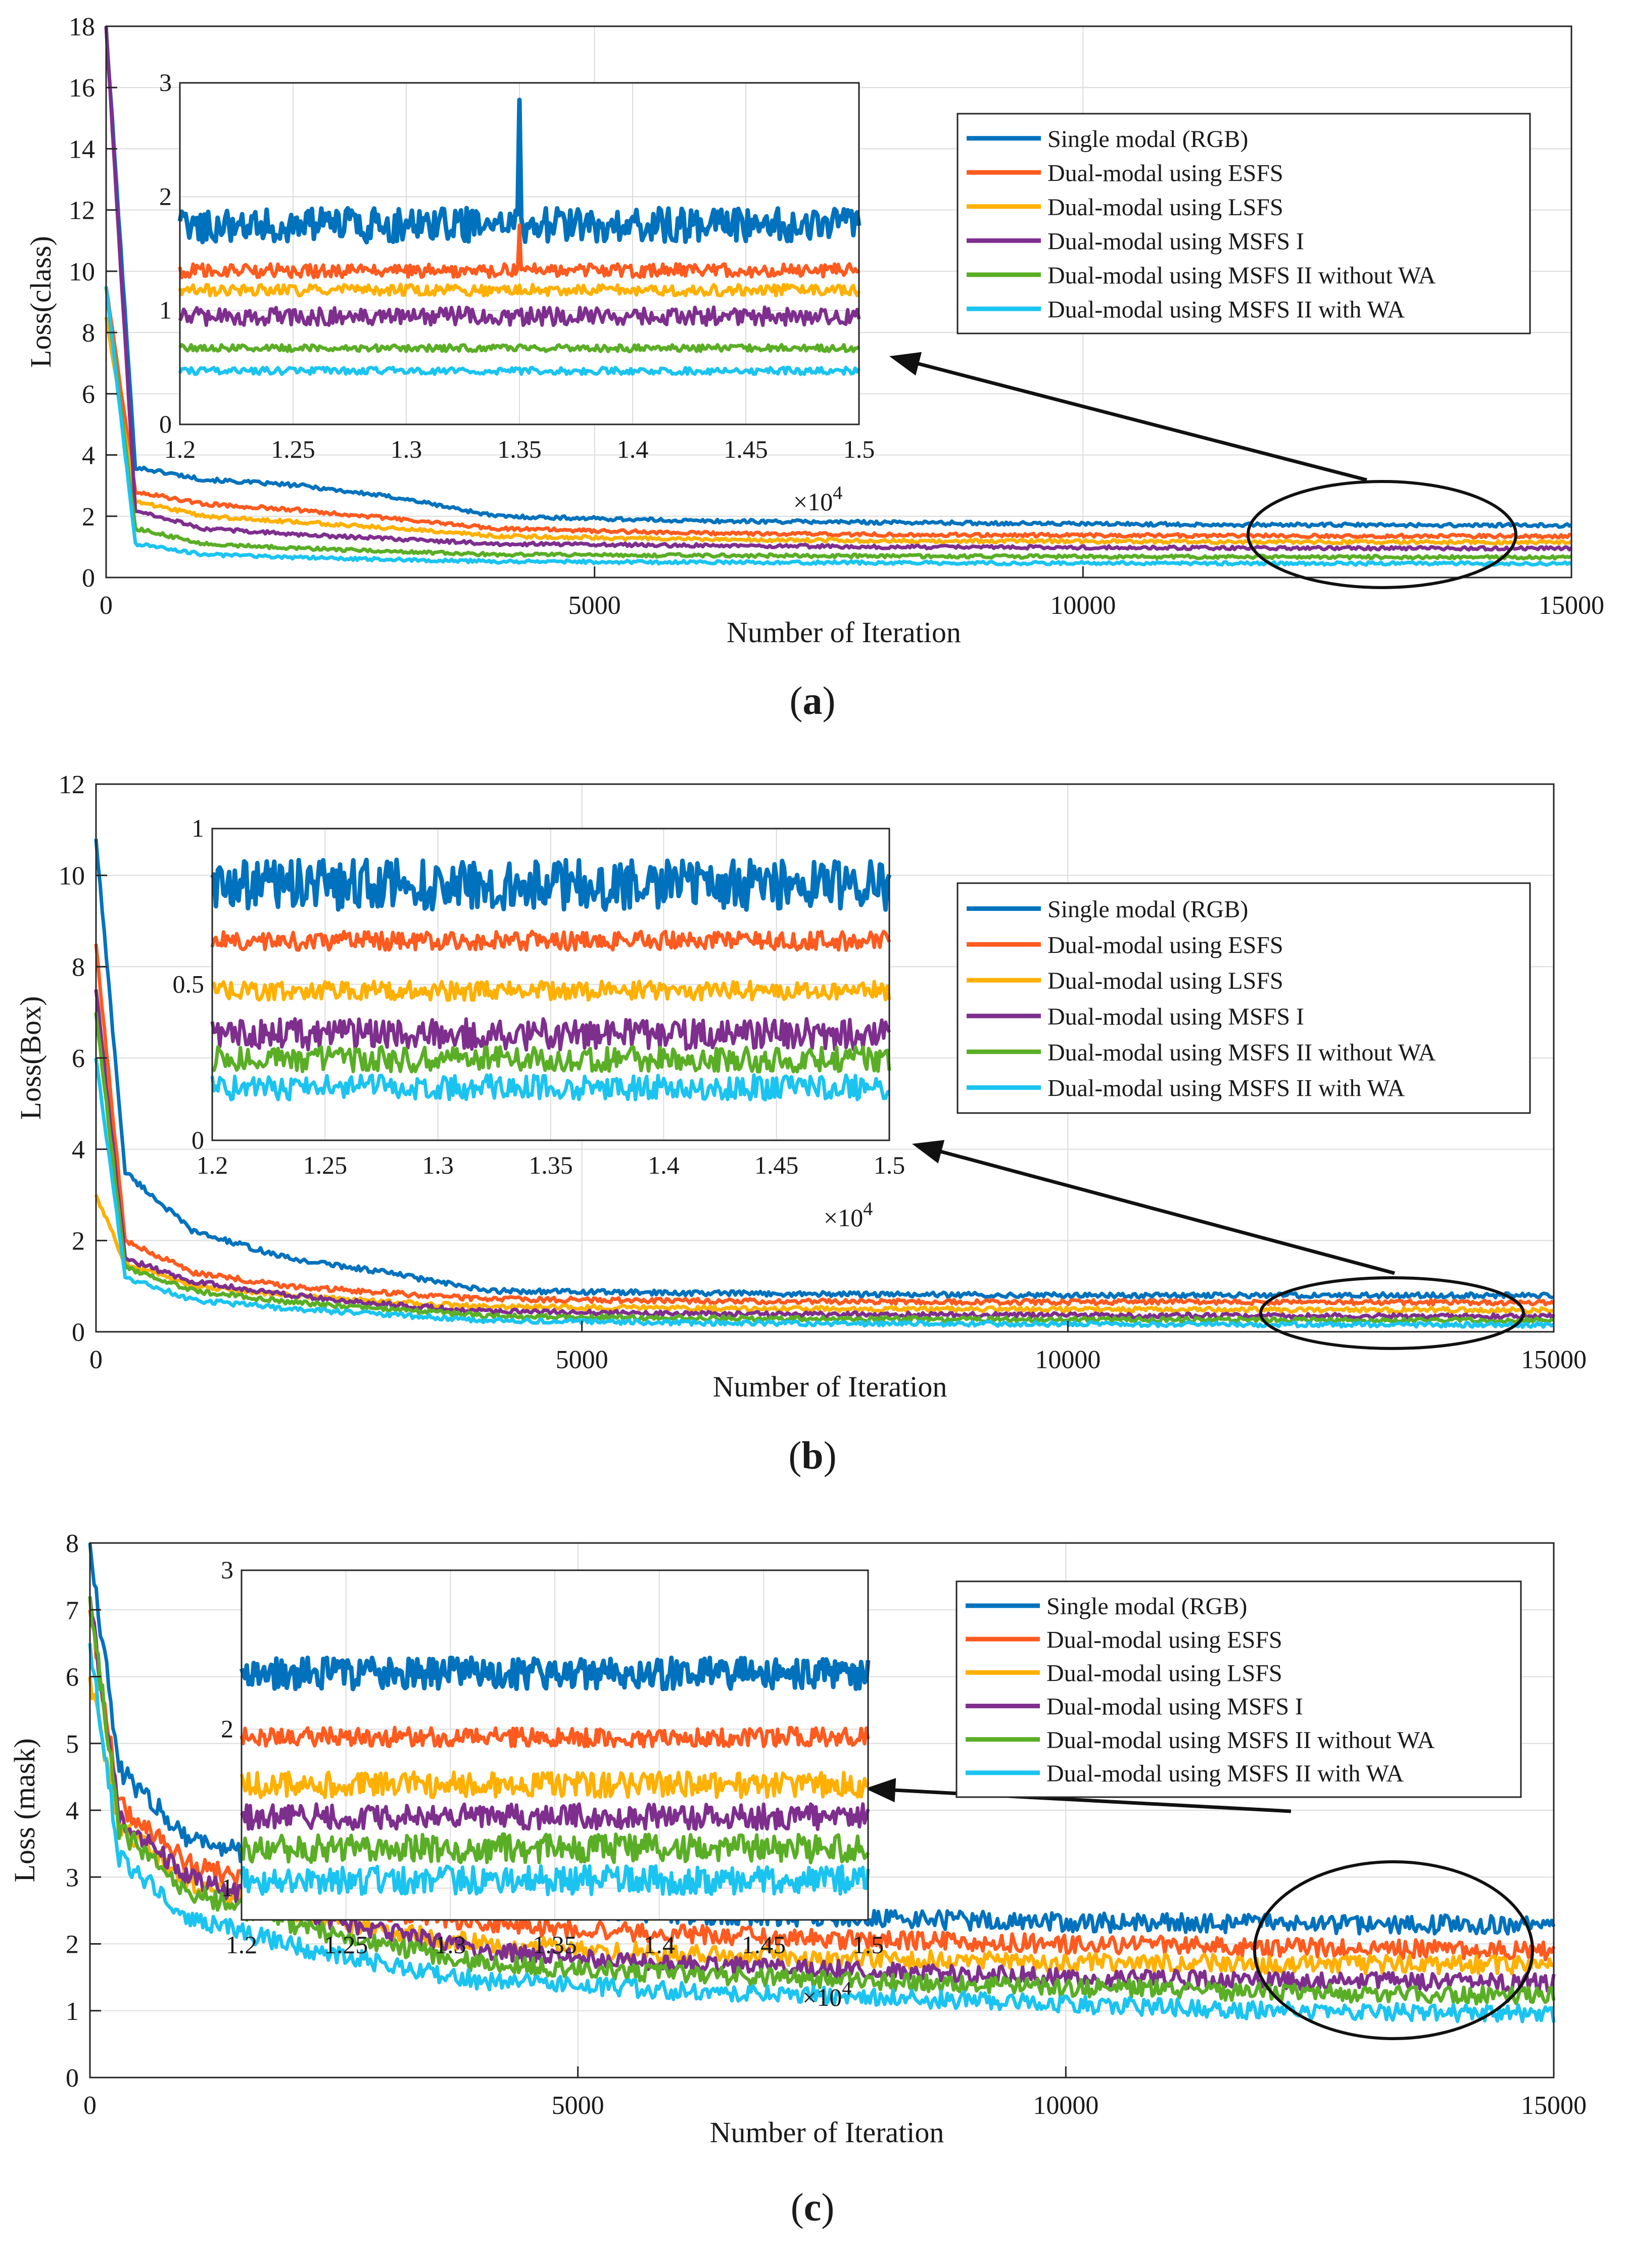 Image resolution: width=1625 pixels, height=2268 pixels. I want to click on legend-entry: Dual-modal using LSFS, so click(1164, 1673).